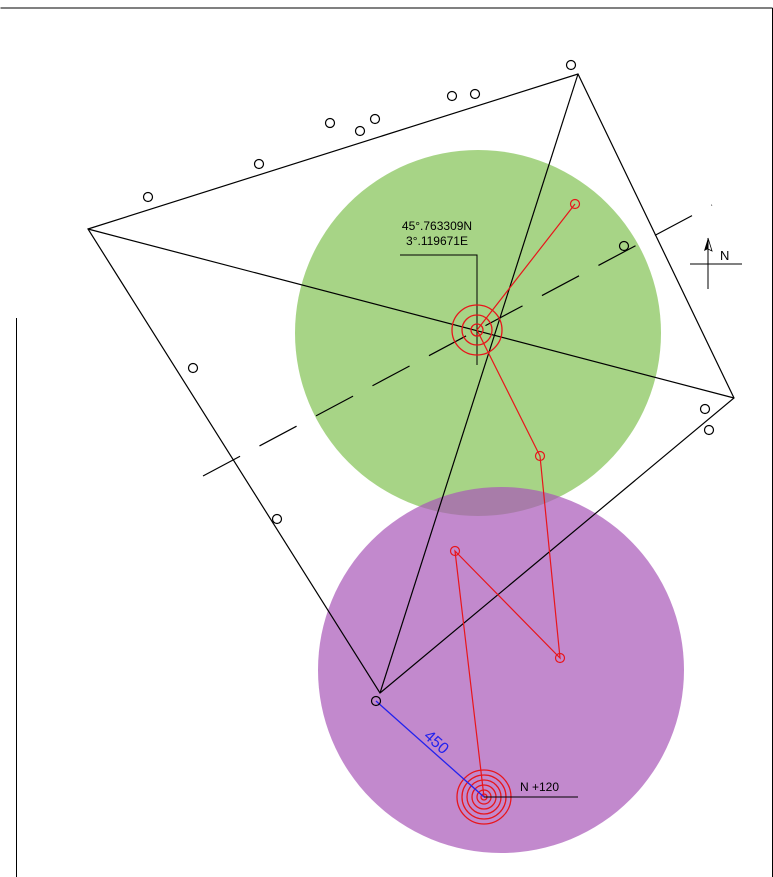  I want to click on latitude-label: 45°.763309N, so click(437, 226).